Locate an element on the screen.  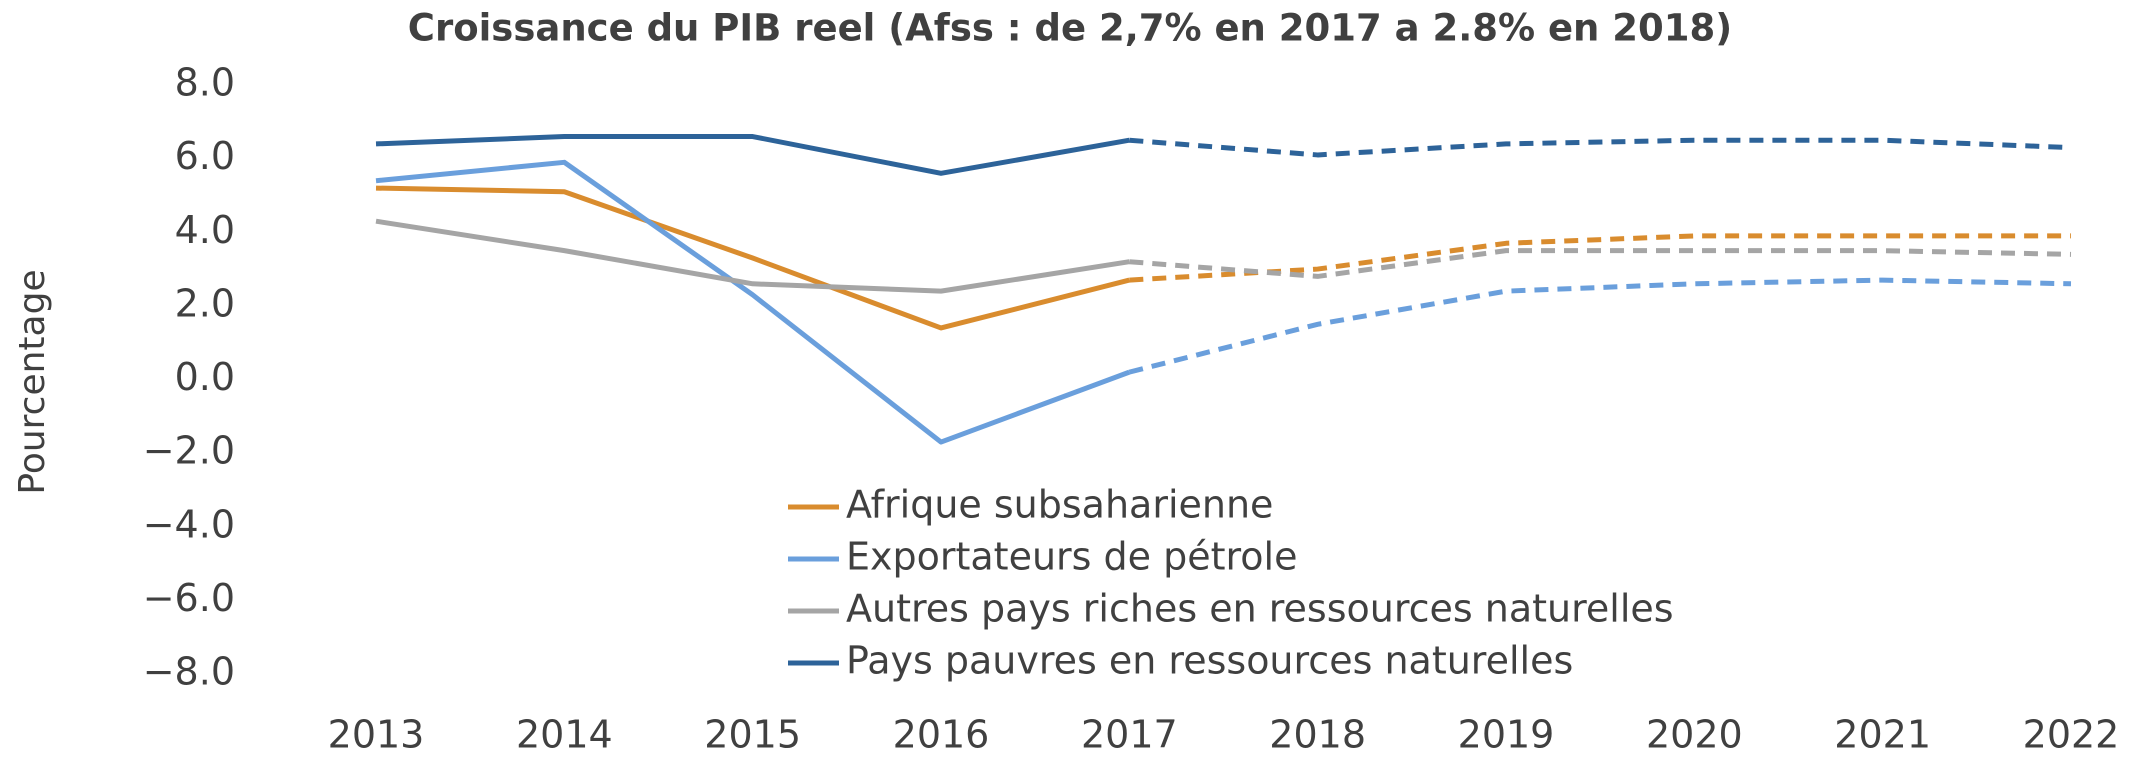
legend-label: Exportateurs de pétrole is located at coordinates (1072, 557).